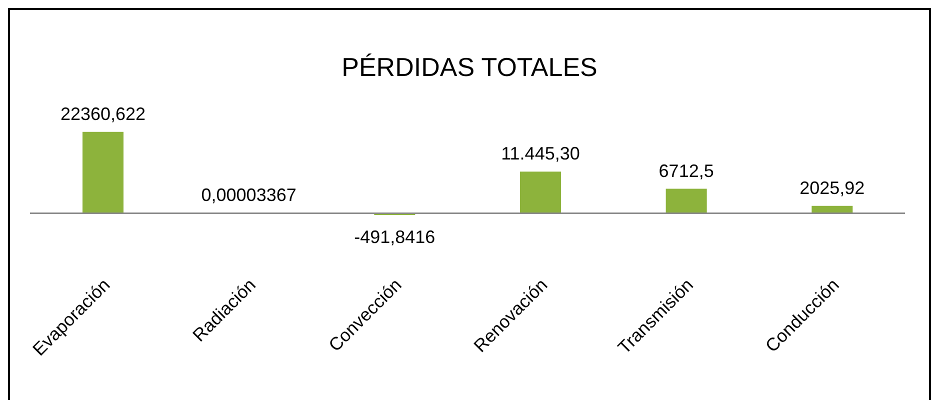  What do you see at coordinates (469, 67) in the screenshot?
I see `chart-title: PÉRDIDAS TOTALES` at bounding box center [469, 67].